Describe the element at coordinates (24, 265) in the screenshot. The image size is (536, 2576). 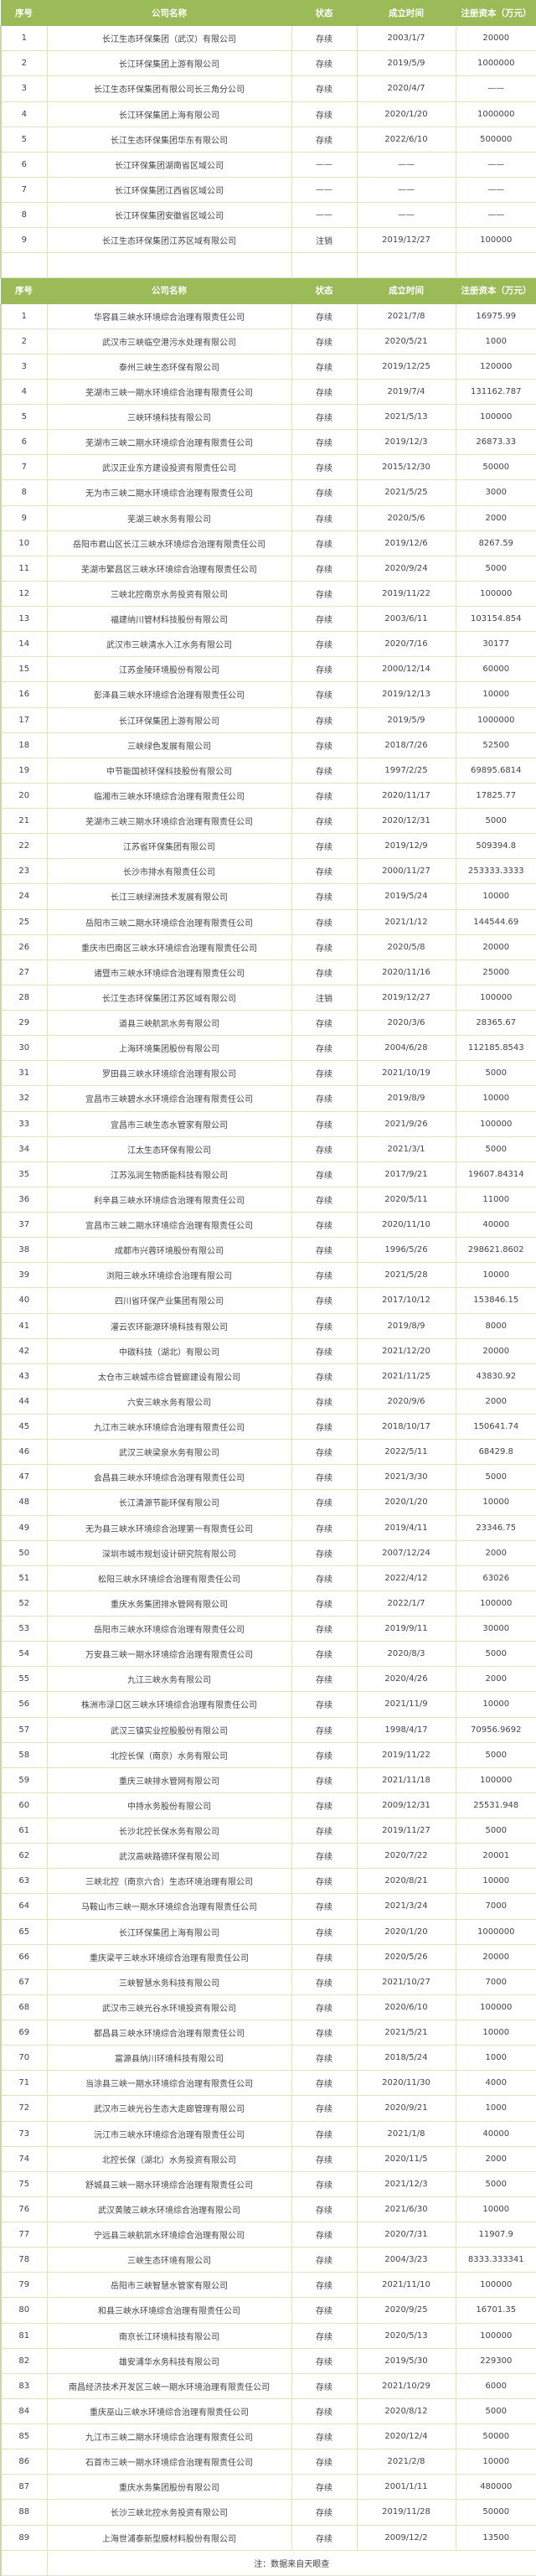
I see `empty-cell` at that location.